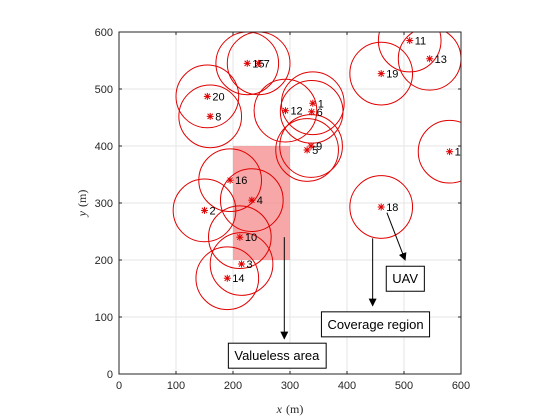 Image resolution: width=560 pixels, height=420 pixels. What do you see at coordinates (404, 386) in the screenshot?
I see `x-tick-label: 500` at bounding box center [404, 386].